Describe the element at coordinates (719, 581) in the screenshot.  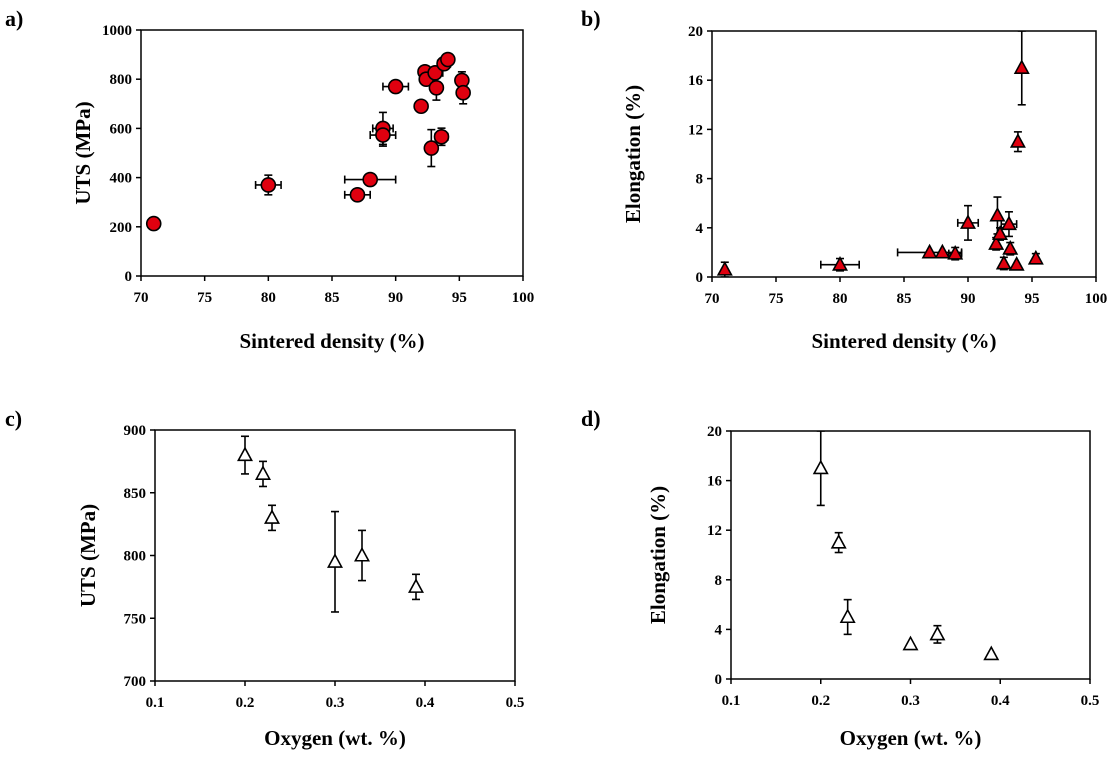
I see `y-tick-label: 8` at that location.